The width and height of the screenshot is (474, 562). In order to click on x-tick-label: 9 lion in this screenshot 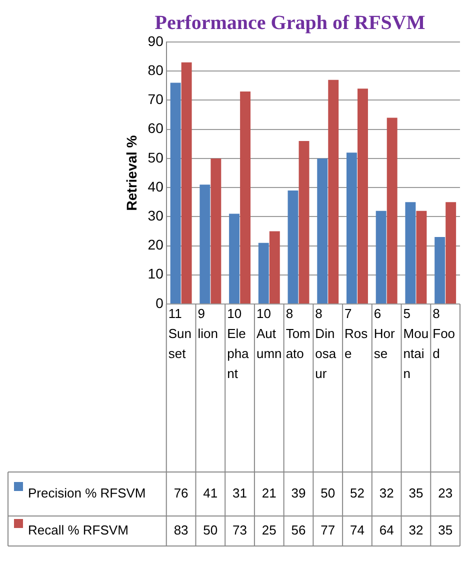, I will do `click(208, 324)`.